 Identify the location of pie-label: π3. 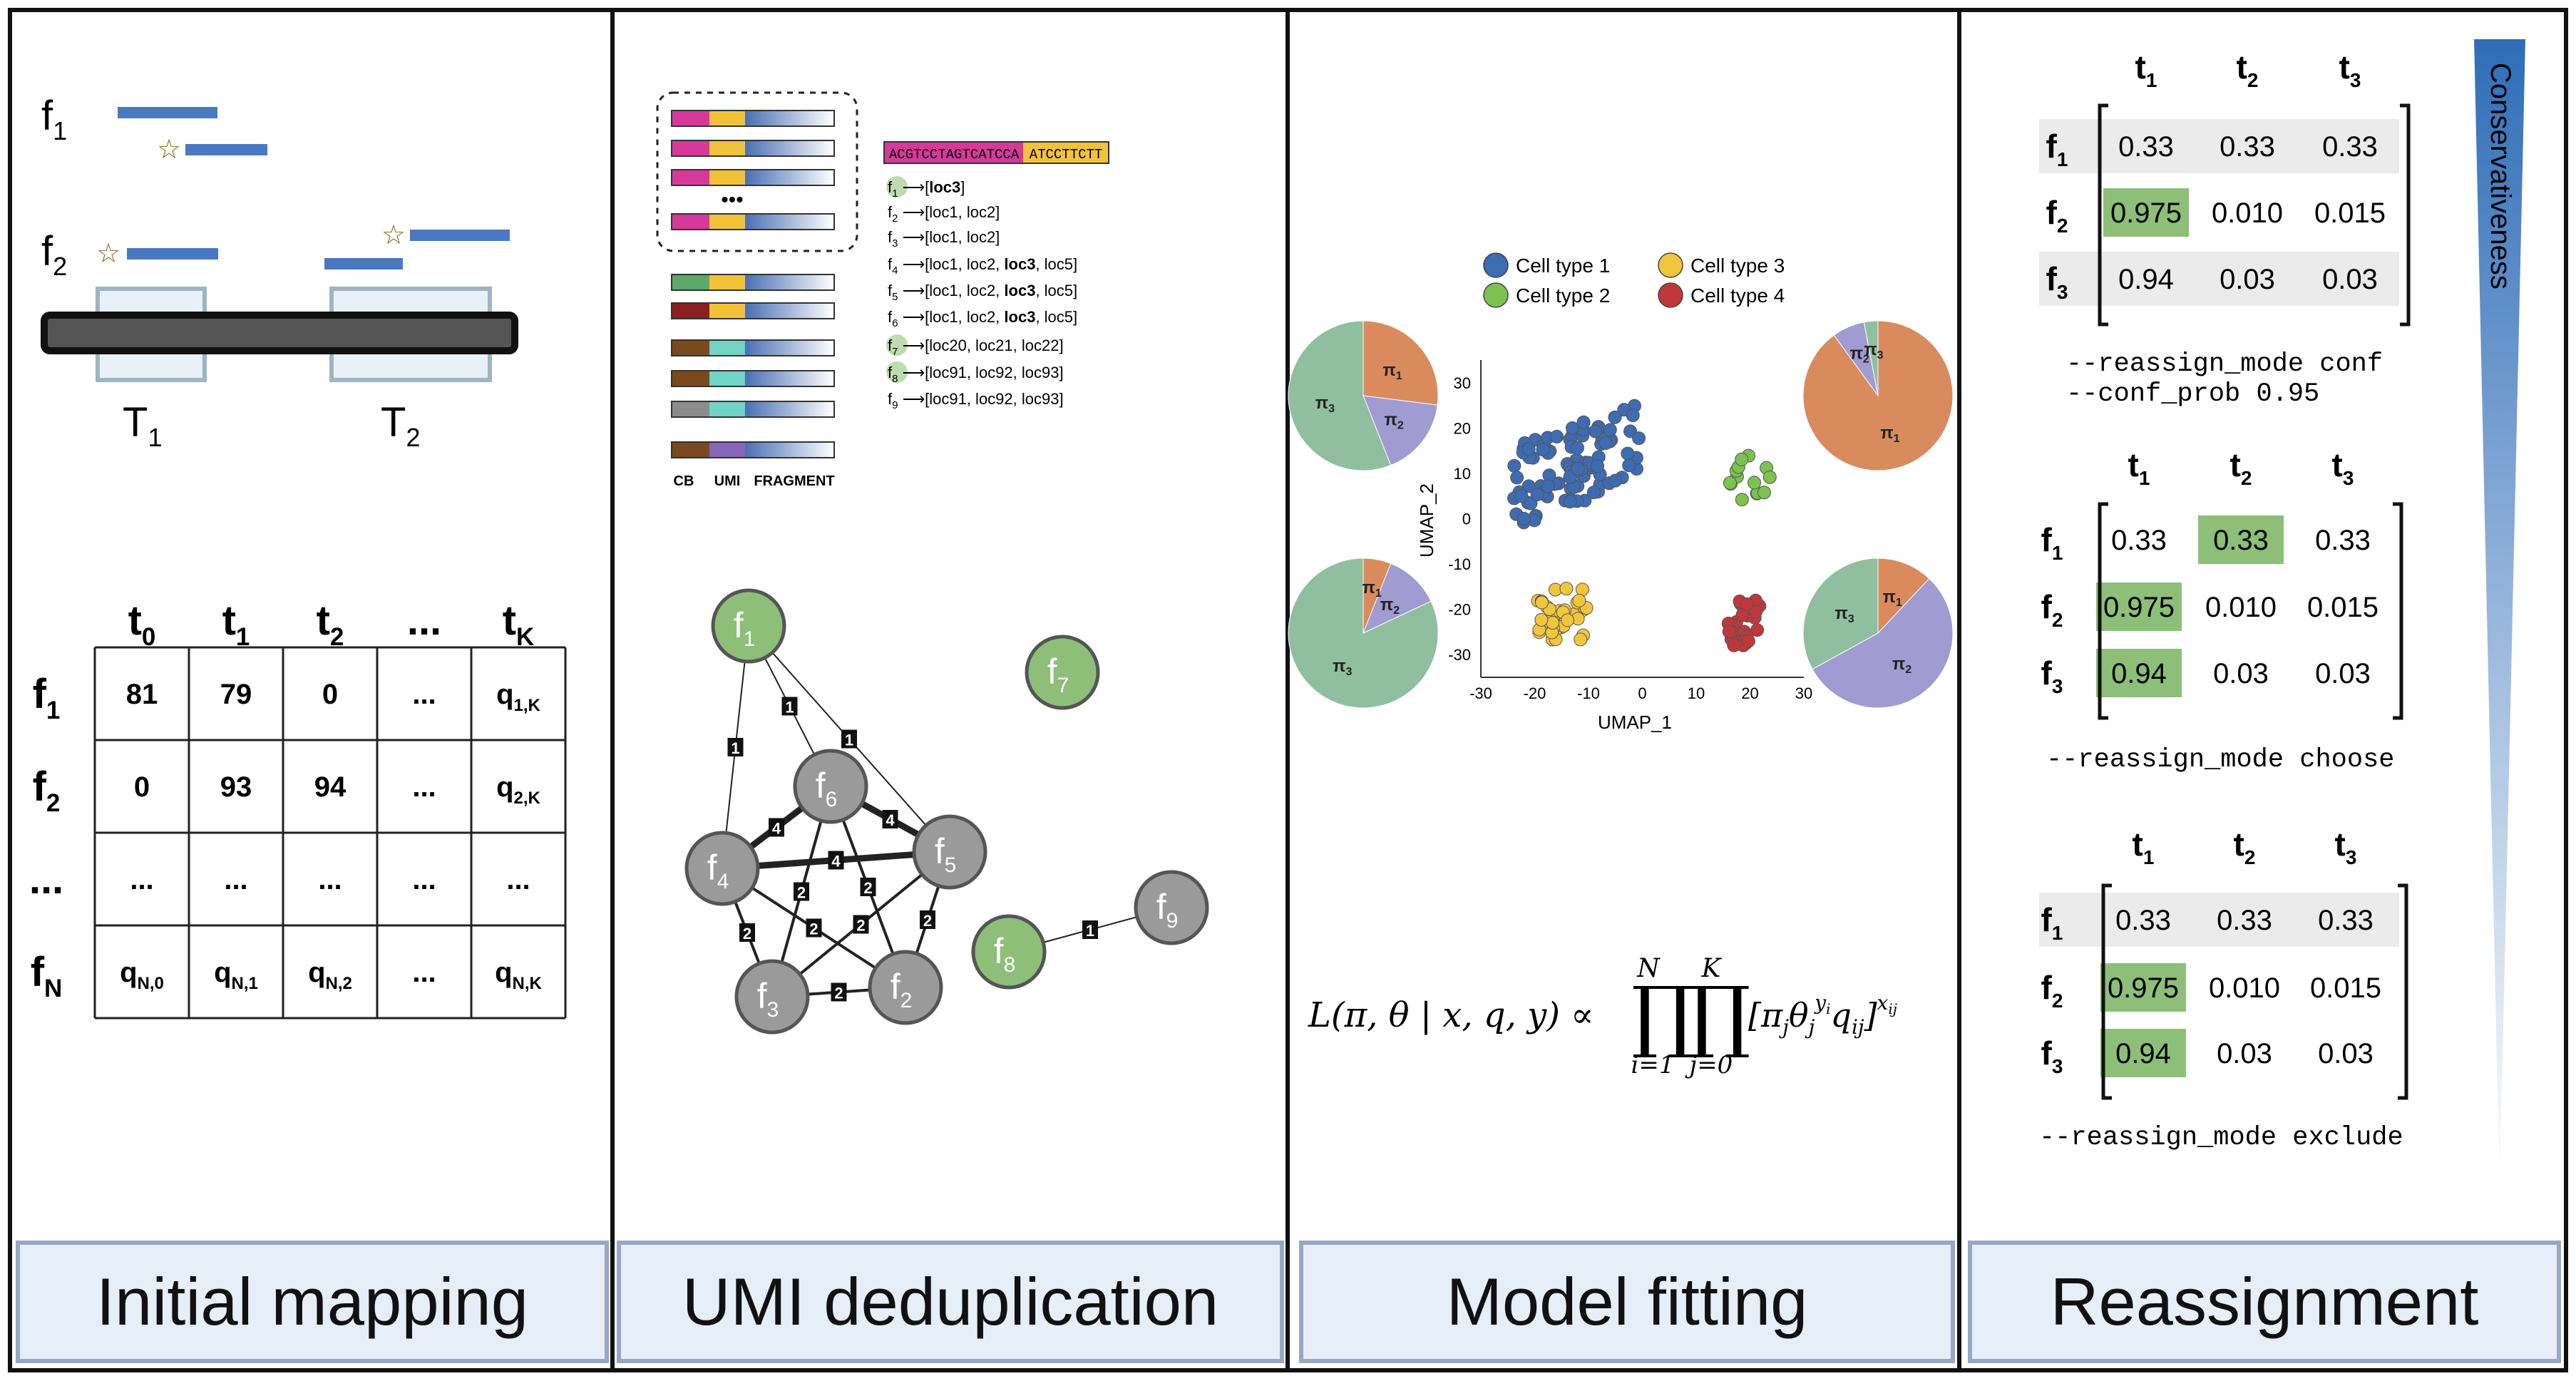
(1873, 350).